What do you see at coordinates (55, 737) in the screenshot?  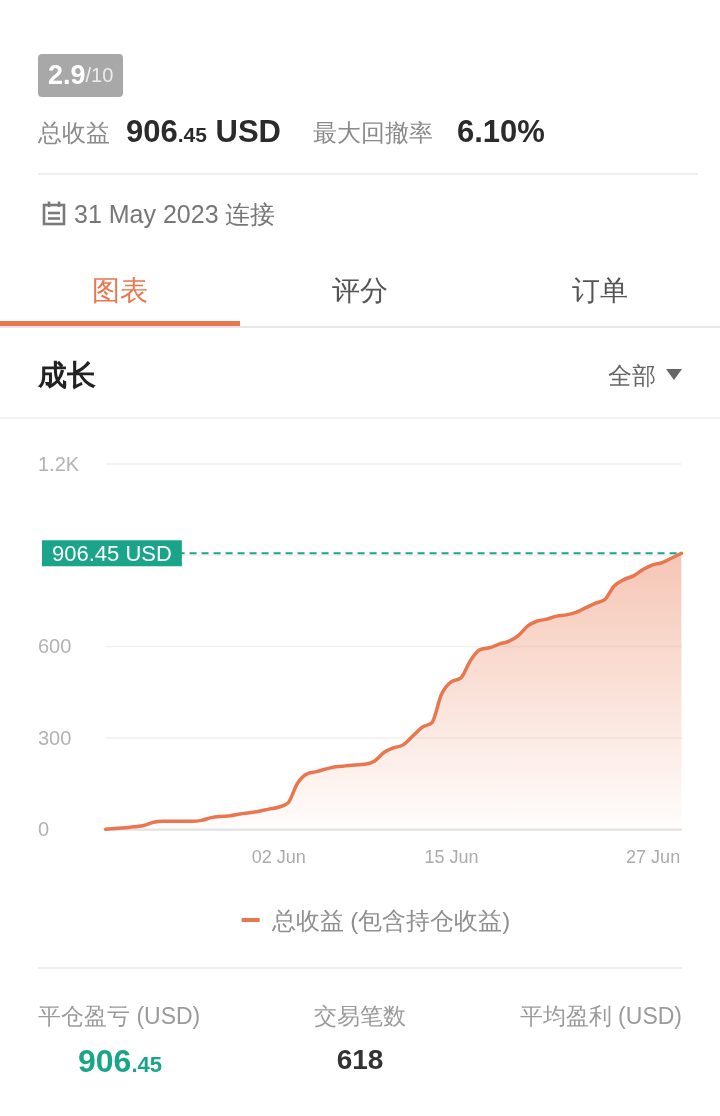 I see `y-tick-label: 300` at bounding box center [55, 737].